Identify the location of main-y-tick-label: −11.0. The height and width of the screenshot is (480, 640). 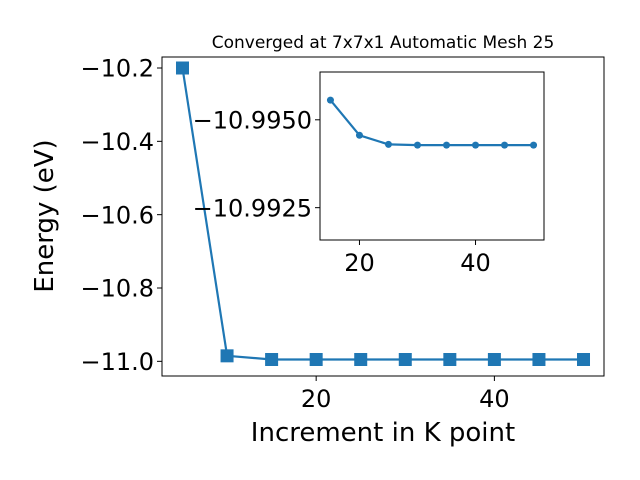
(117, 362).